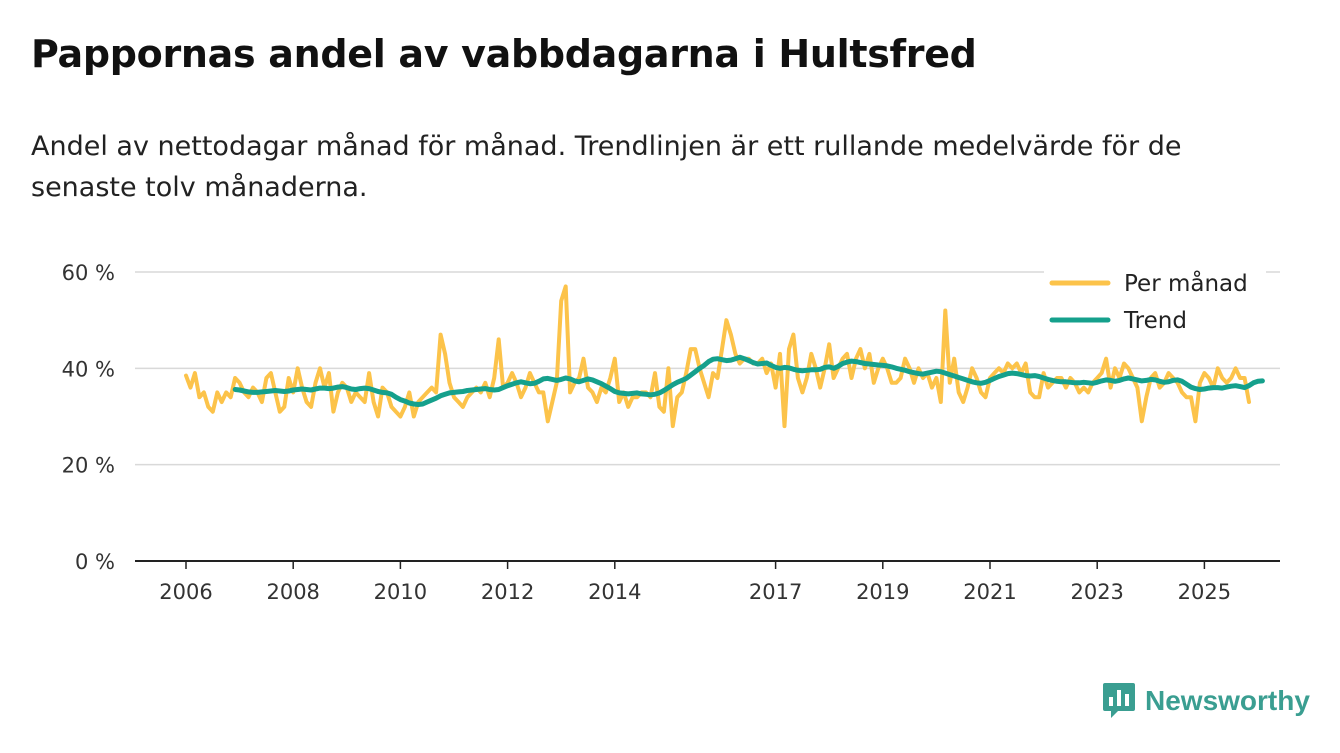  I want to click on x-tick-label: 2014, so click(614, 592).